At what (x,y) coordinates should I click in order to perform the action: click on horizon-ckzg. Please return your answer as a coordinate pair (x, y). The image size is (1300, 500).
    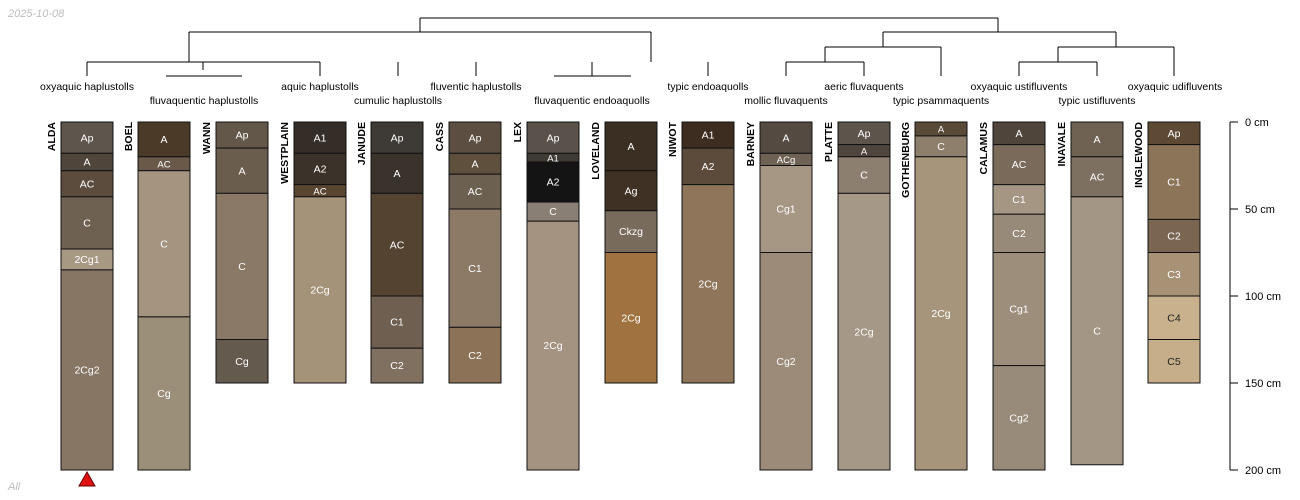
    Looking at the image, I should click on (631, 232).